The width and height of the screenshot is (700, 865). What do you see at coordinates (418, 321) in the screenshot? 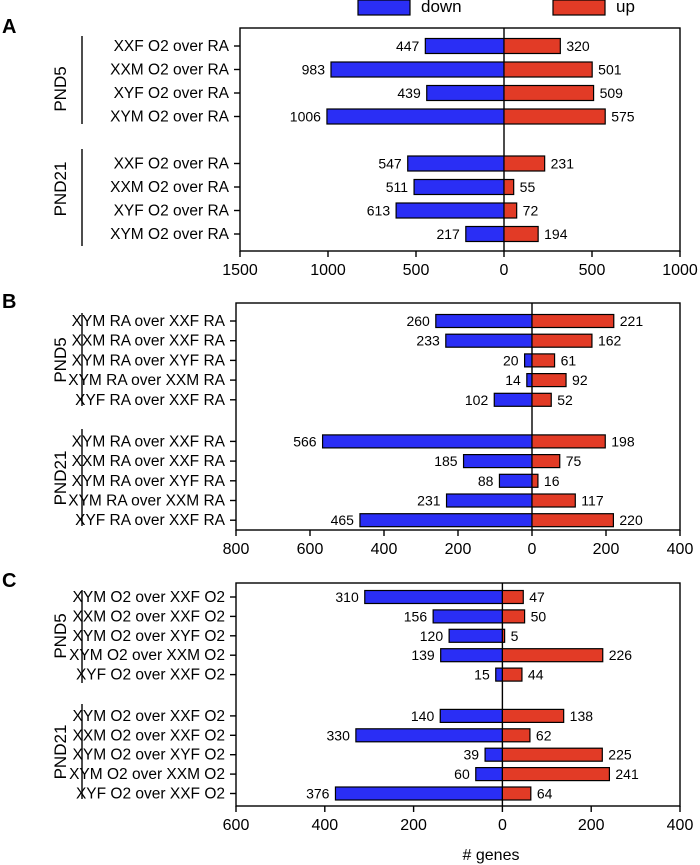
I see `data-label-down: 260` at bounding box center [418, 321].